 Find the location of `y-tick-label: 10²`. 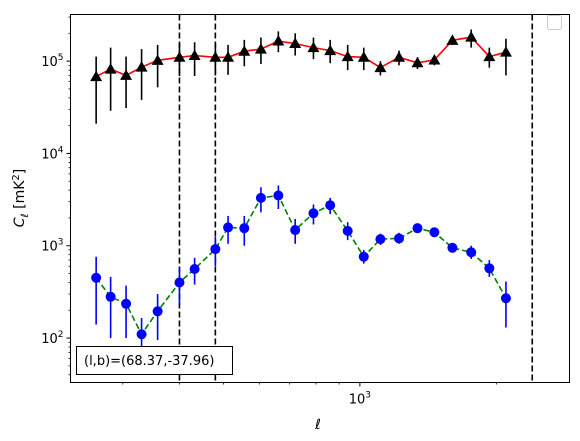

y-tick-label: 10² is located at coordinates (52, 338).